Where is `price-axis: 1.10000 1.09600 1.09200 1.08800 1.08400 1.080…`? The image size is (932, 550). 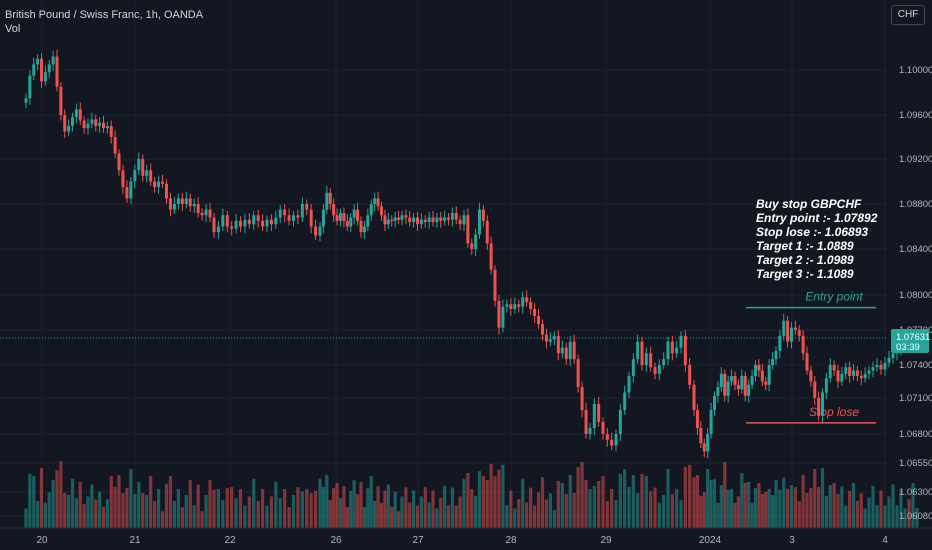
price-axis: 1.10000 1.09600 1.09200 1.08800 1.08400 1.080… is located at coordinates (915, 293).